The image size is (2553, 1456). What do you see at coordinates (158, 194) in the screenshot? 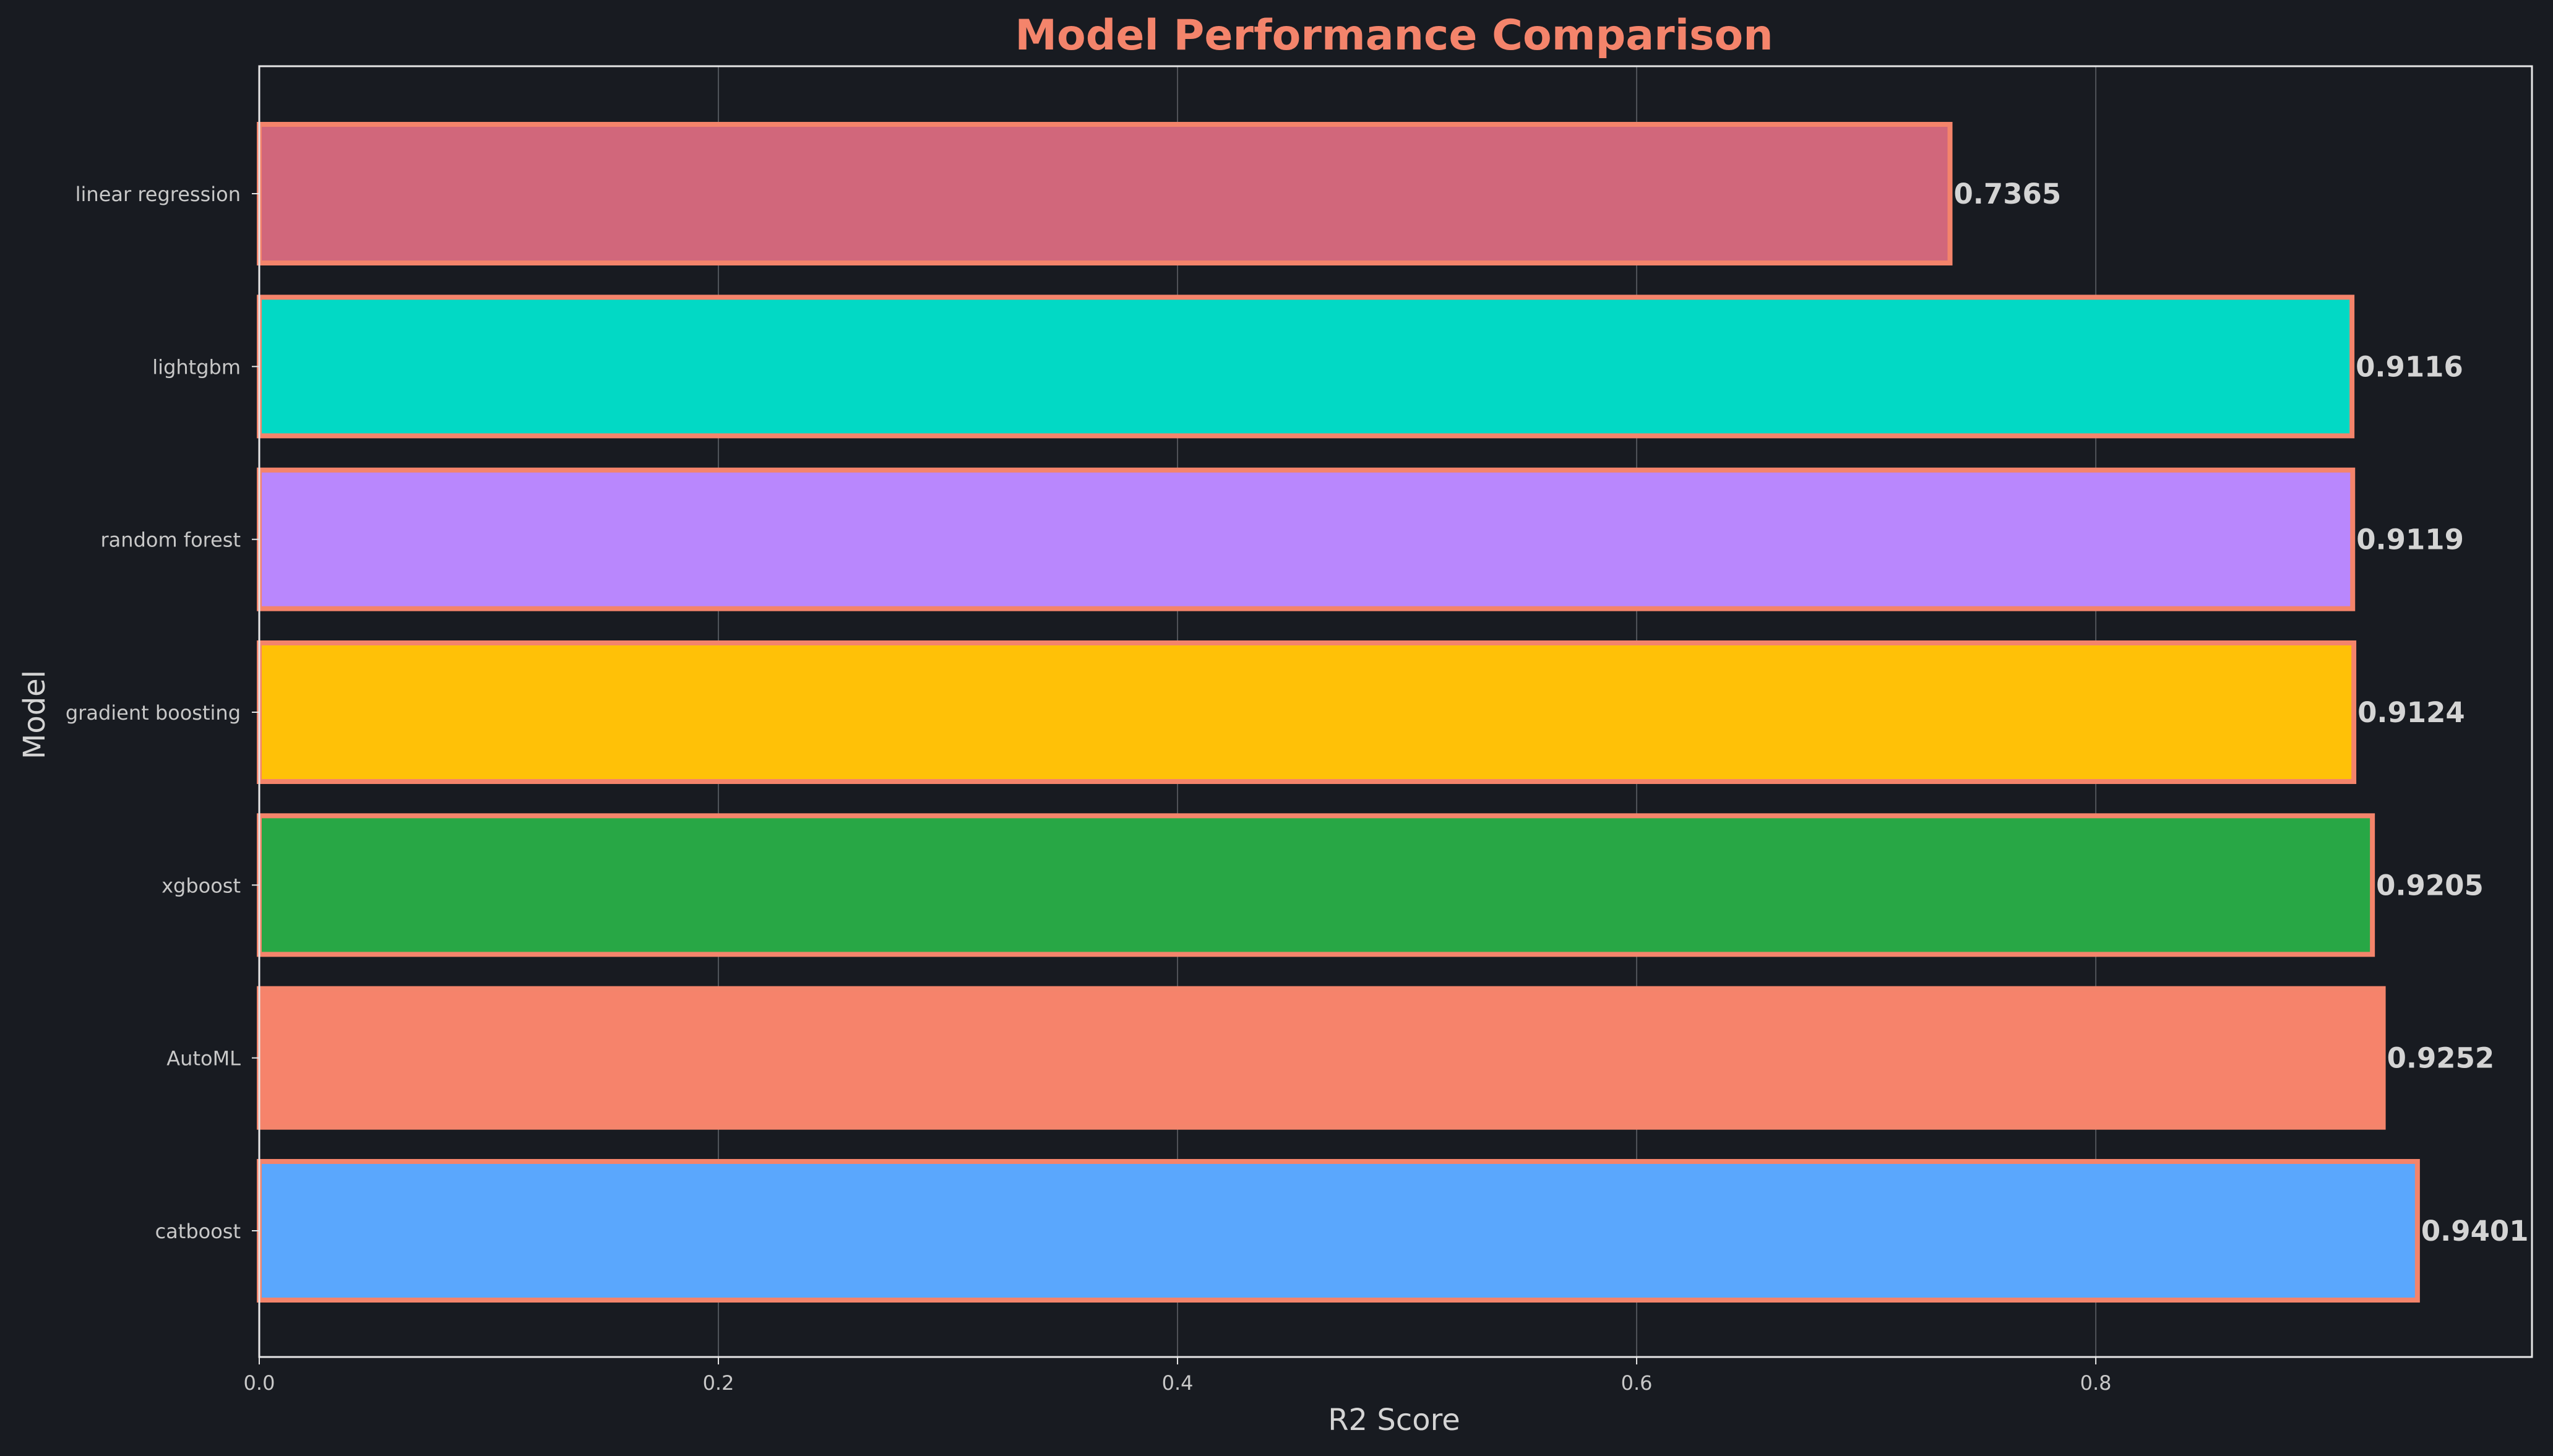
I see `y-tick-label: linear regression` at bounding box center [158, 194].